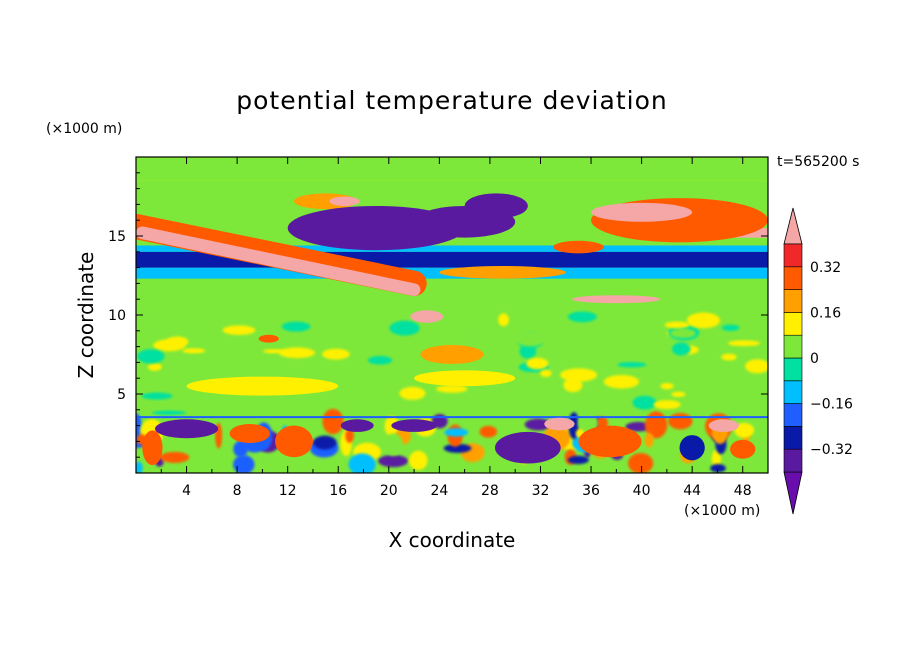  What do you see at coordinates (452, 540) in the screenshot?
I see `x-axis-title: X coordinate` at bounding box center [452, 540].